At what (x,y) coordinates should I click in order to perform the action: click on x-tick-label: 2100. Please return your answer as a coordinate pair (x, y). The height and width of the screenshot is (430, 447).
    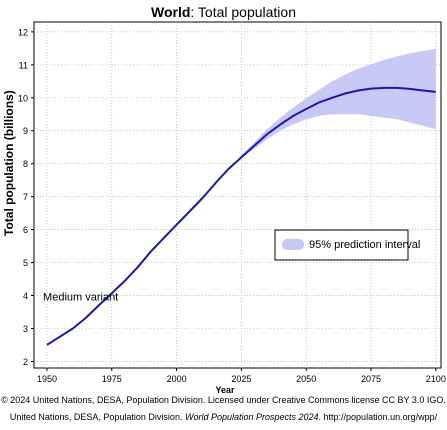
    Looking at the image, I should click on (436, 379).